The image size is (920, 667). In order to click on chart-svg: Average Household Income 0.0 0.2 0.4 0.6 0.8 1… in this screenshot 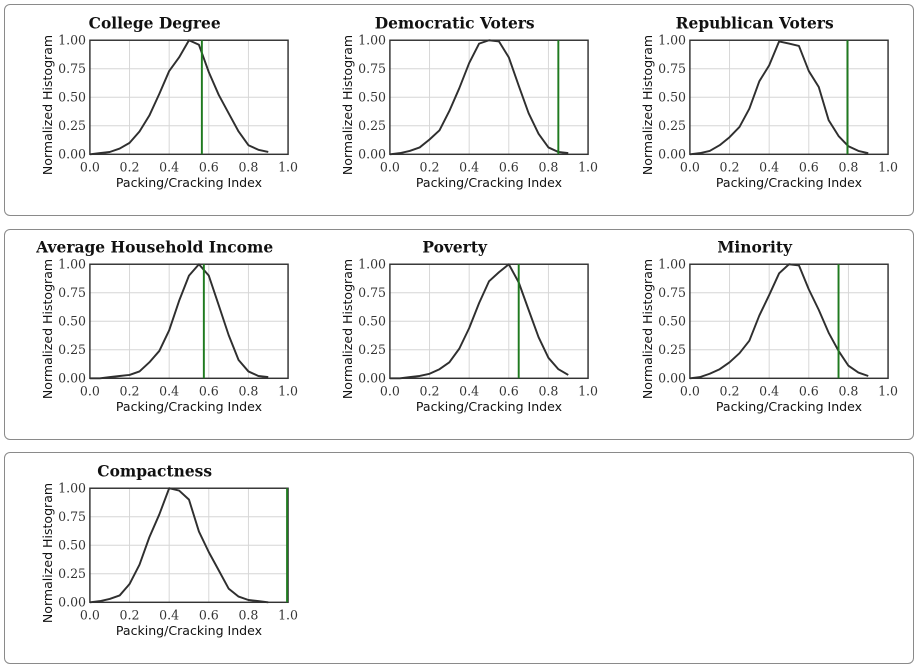, I will do `click(166, 326)`.